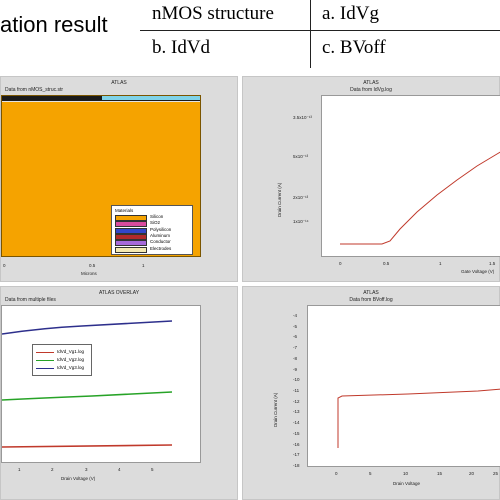  What do you see at coordinates (496, 473) in the screenshot?
I see `bvoff-xtick-25: 25` at bounding box center [496, 473].